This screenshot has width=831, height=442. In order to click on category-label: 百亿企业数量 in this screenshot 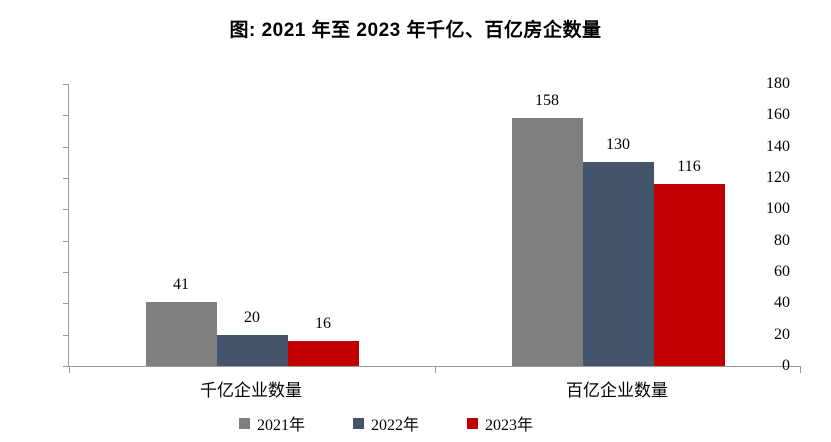, I will do `click(617, 390)`.